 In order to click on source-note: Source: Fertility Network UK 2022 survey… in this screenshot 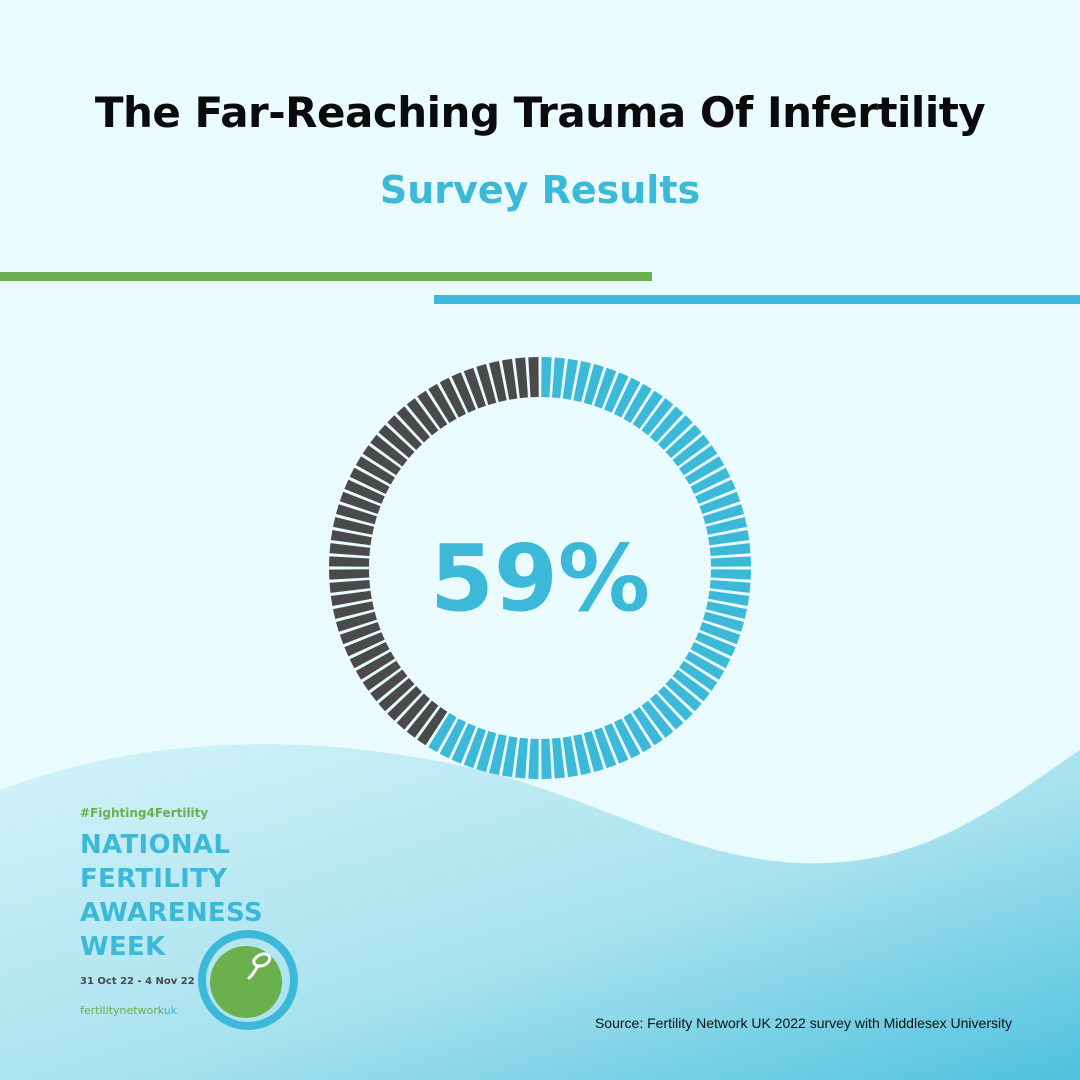, I will do `click(803, 1023)`.